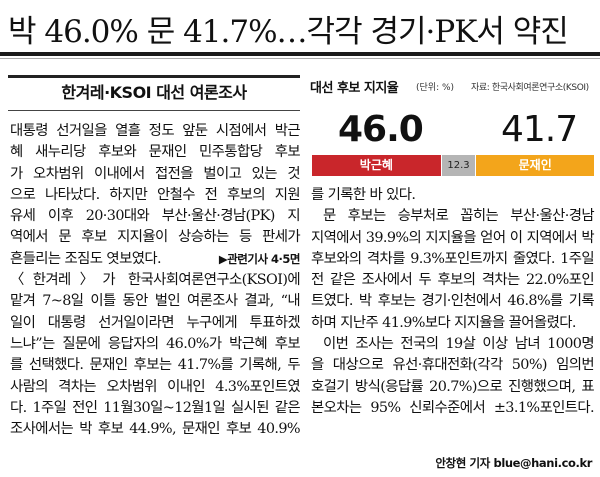 The image size is (600, 477). I want to click on body-line: 혜 새누리당 후보와 문재인 민주통합당 후보, so click(155, 152).